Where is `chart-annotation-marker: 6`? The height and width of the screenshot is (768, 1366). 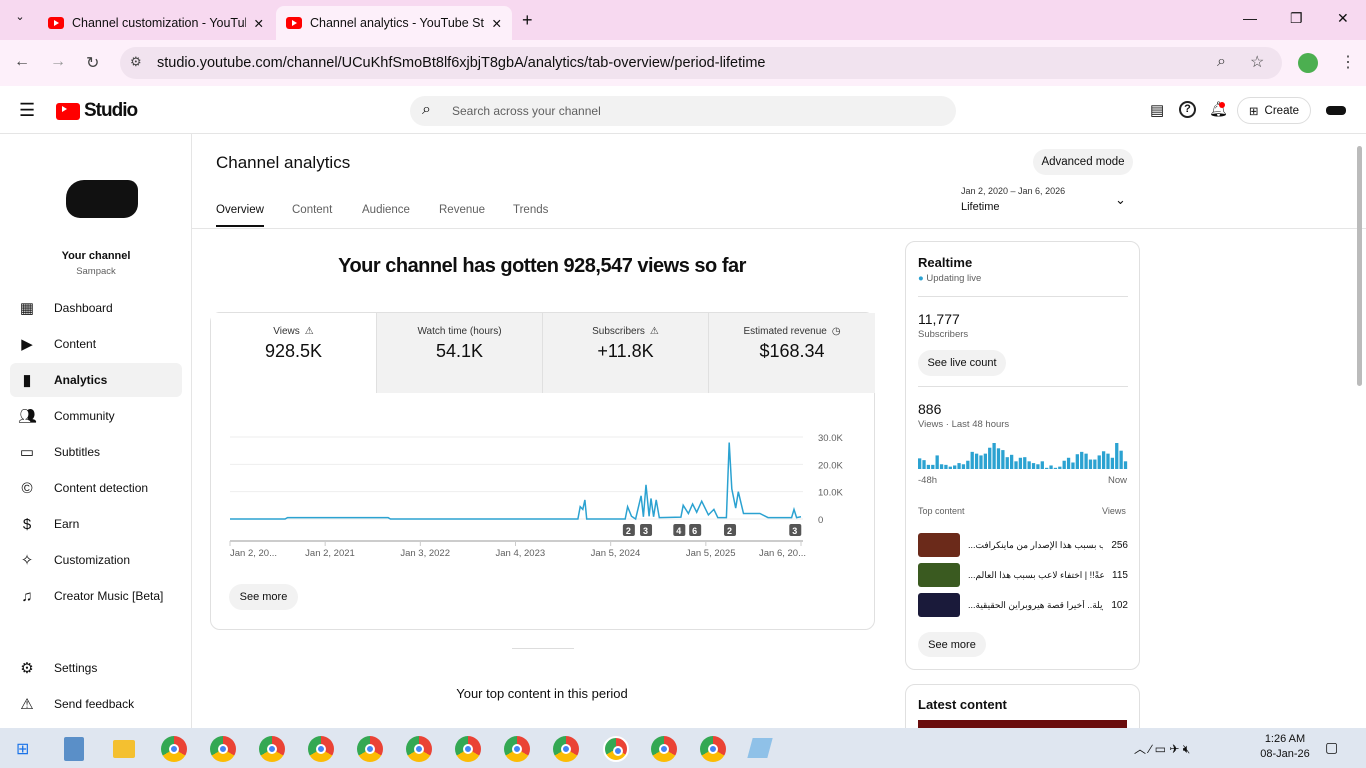 chart-annotation-marker: 6 is located at coordinates (695, 530).